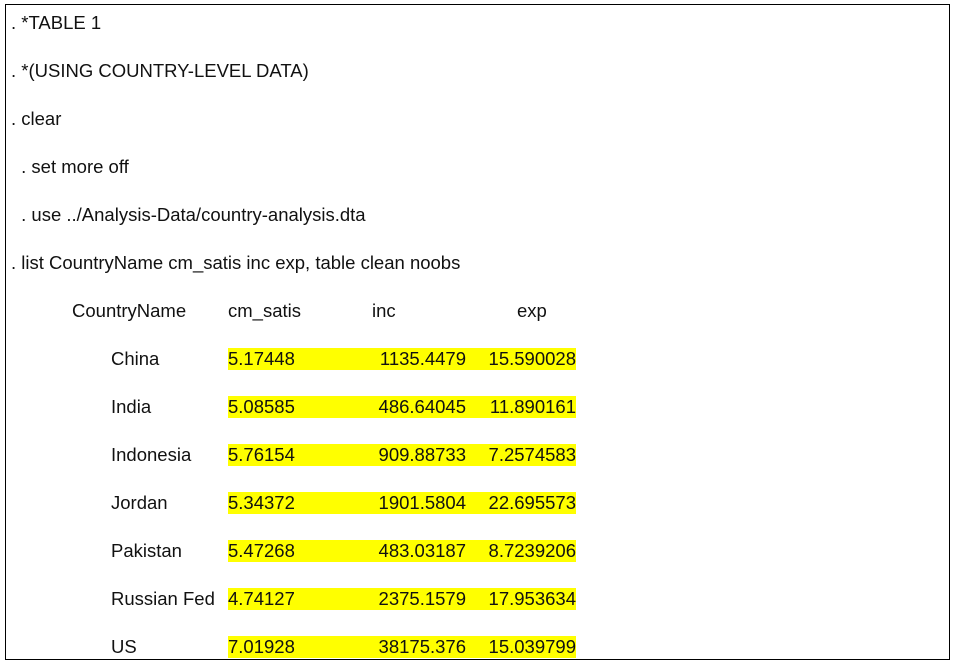 The height and width of the screenshot is (668, 957). I want to click on command-line-1: . *TABLE 1, so click(56, 22).